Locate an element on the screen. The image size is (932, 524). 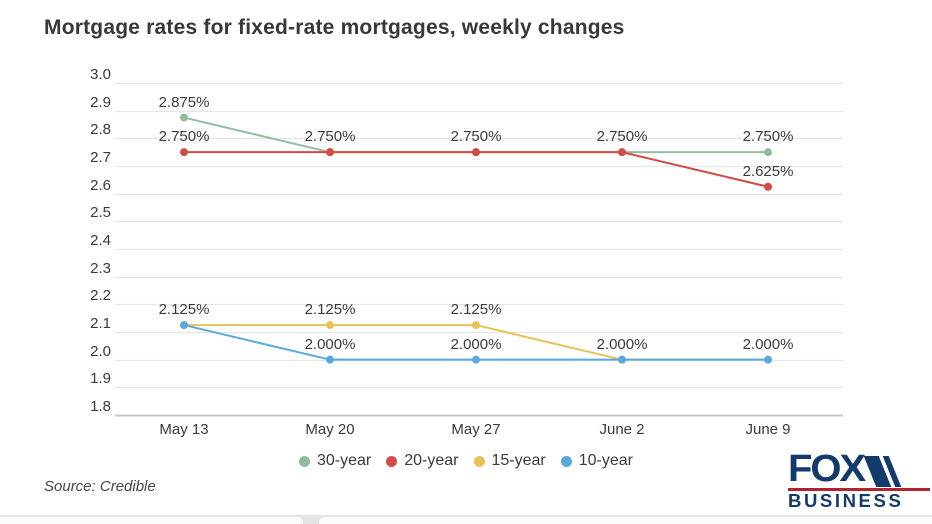
x-axis-tick-label: June 9 is located at coordinates (768, 429).